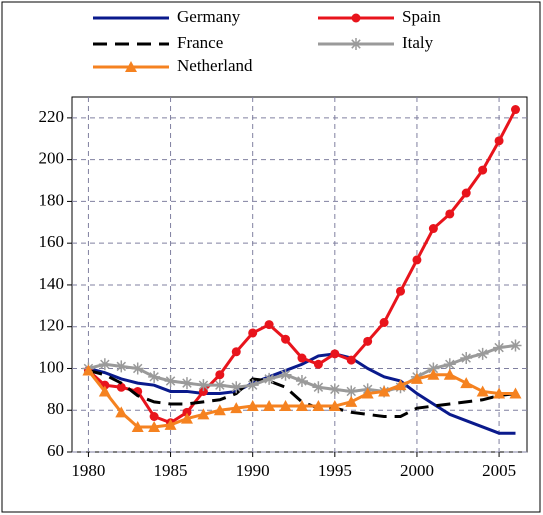 The width and height of the screenshot is (543, 515). Describe the element at coordinates (200, 42) in the screenshot. I see `legend-label: France` at that location.